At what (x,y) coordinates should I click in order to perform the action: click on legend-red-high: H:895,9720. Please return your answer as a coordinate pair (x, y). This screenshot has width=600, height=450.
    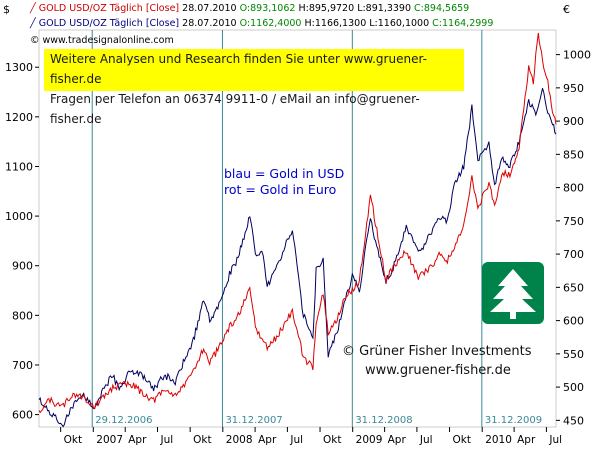
    Looking at the image, I should click on (326, 8).